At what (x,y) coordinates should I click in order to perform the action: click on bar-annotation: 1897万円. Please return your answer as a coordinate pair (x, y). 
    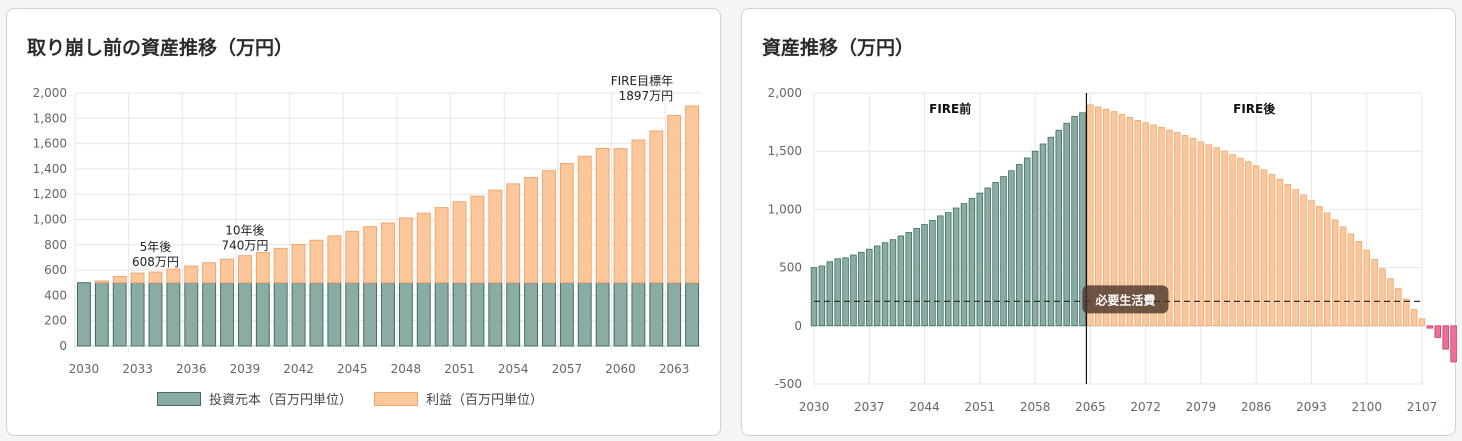
    Looking at the image, I should click on (646, 96).